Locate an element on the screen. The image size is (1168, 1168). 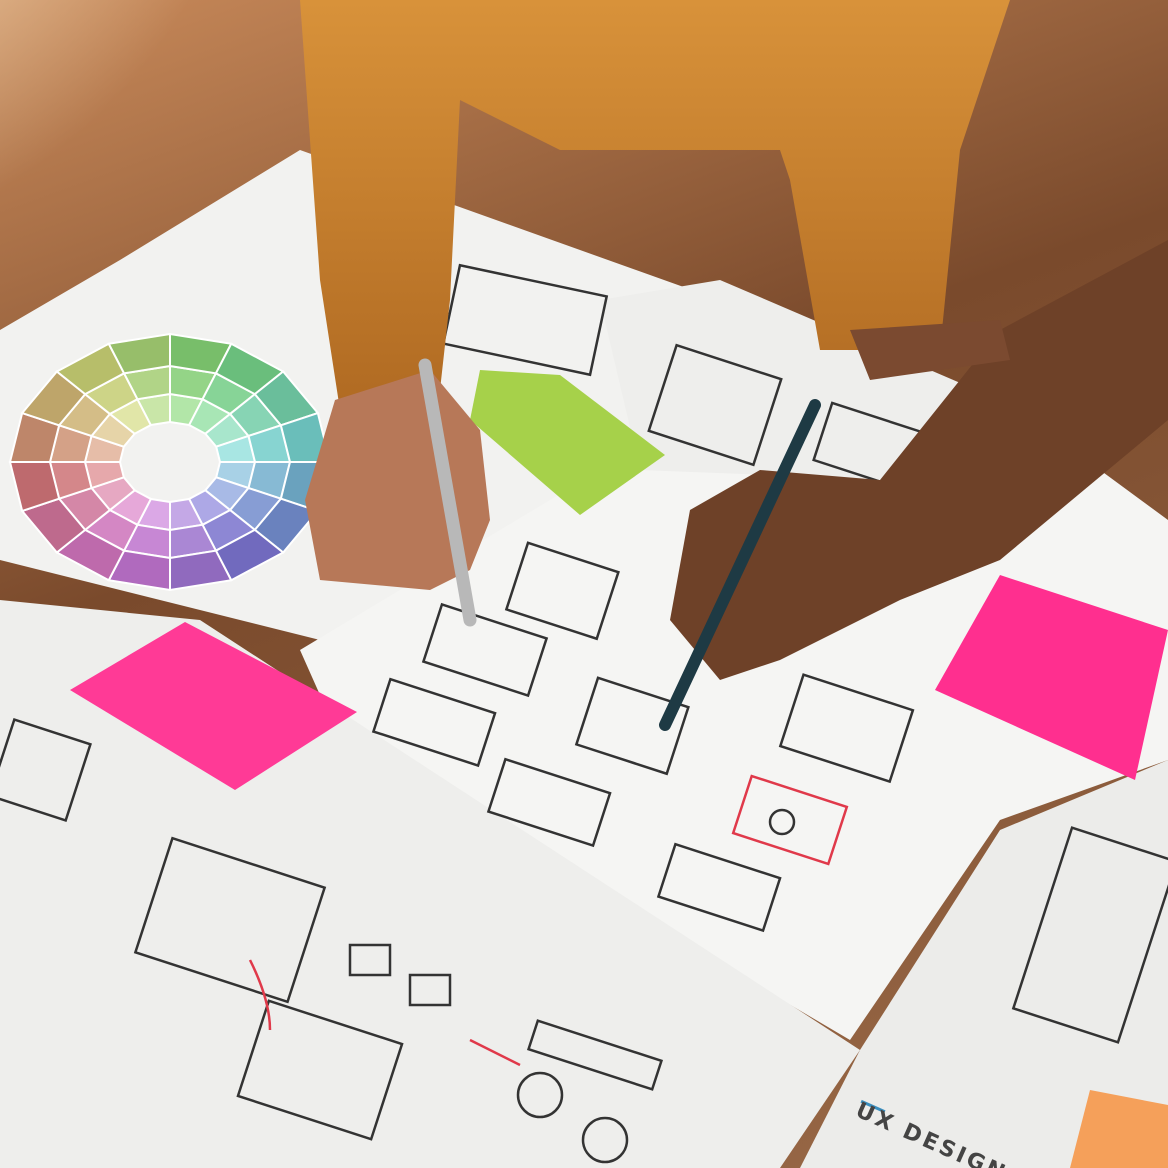
sticky-note-orange is located at coordinates (1119, 1129).